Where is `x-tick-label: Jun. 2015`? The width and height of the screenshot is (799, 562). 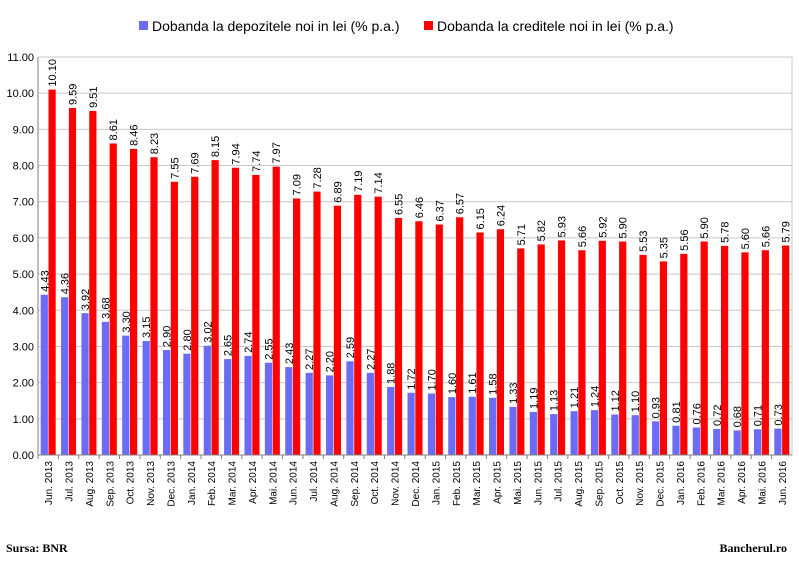
x-tick-label: Jun. 2015 is located at coordinates (538, 483).